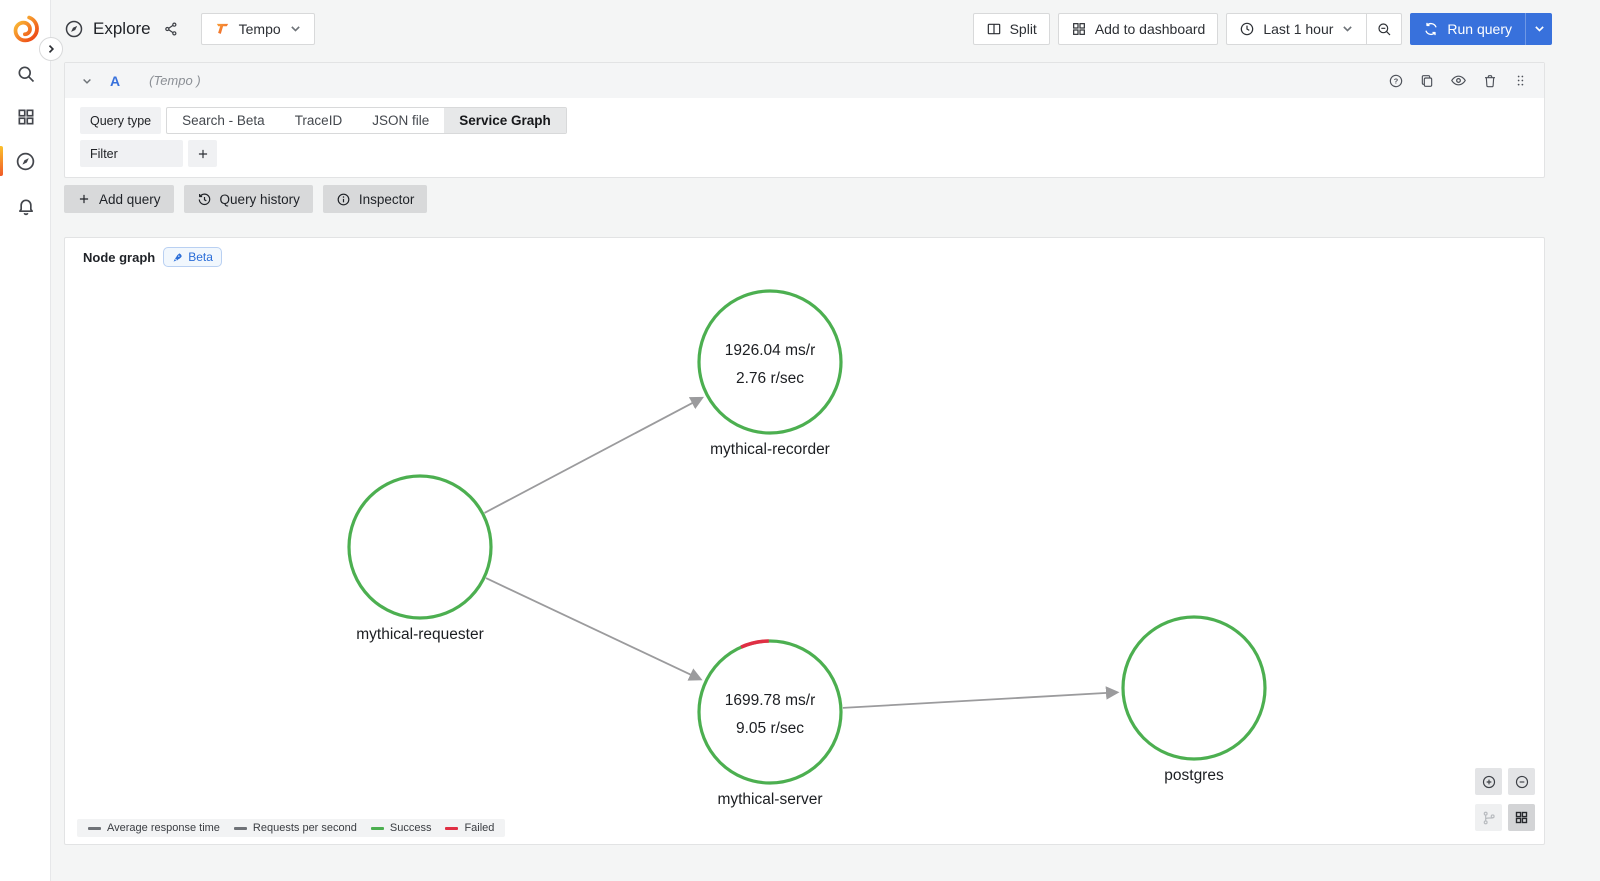  Describe the element at coordinates (994, 29) in the screenshot. I see `split-columns-icon` at that location.